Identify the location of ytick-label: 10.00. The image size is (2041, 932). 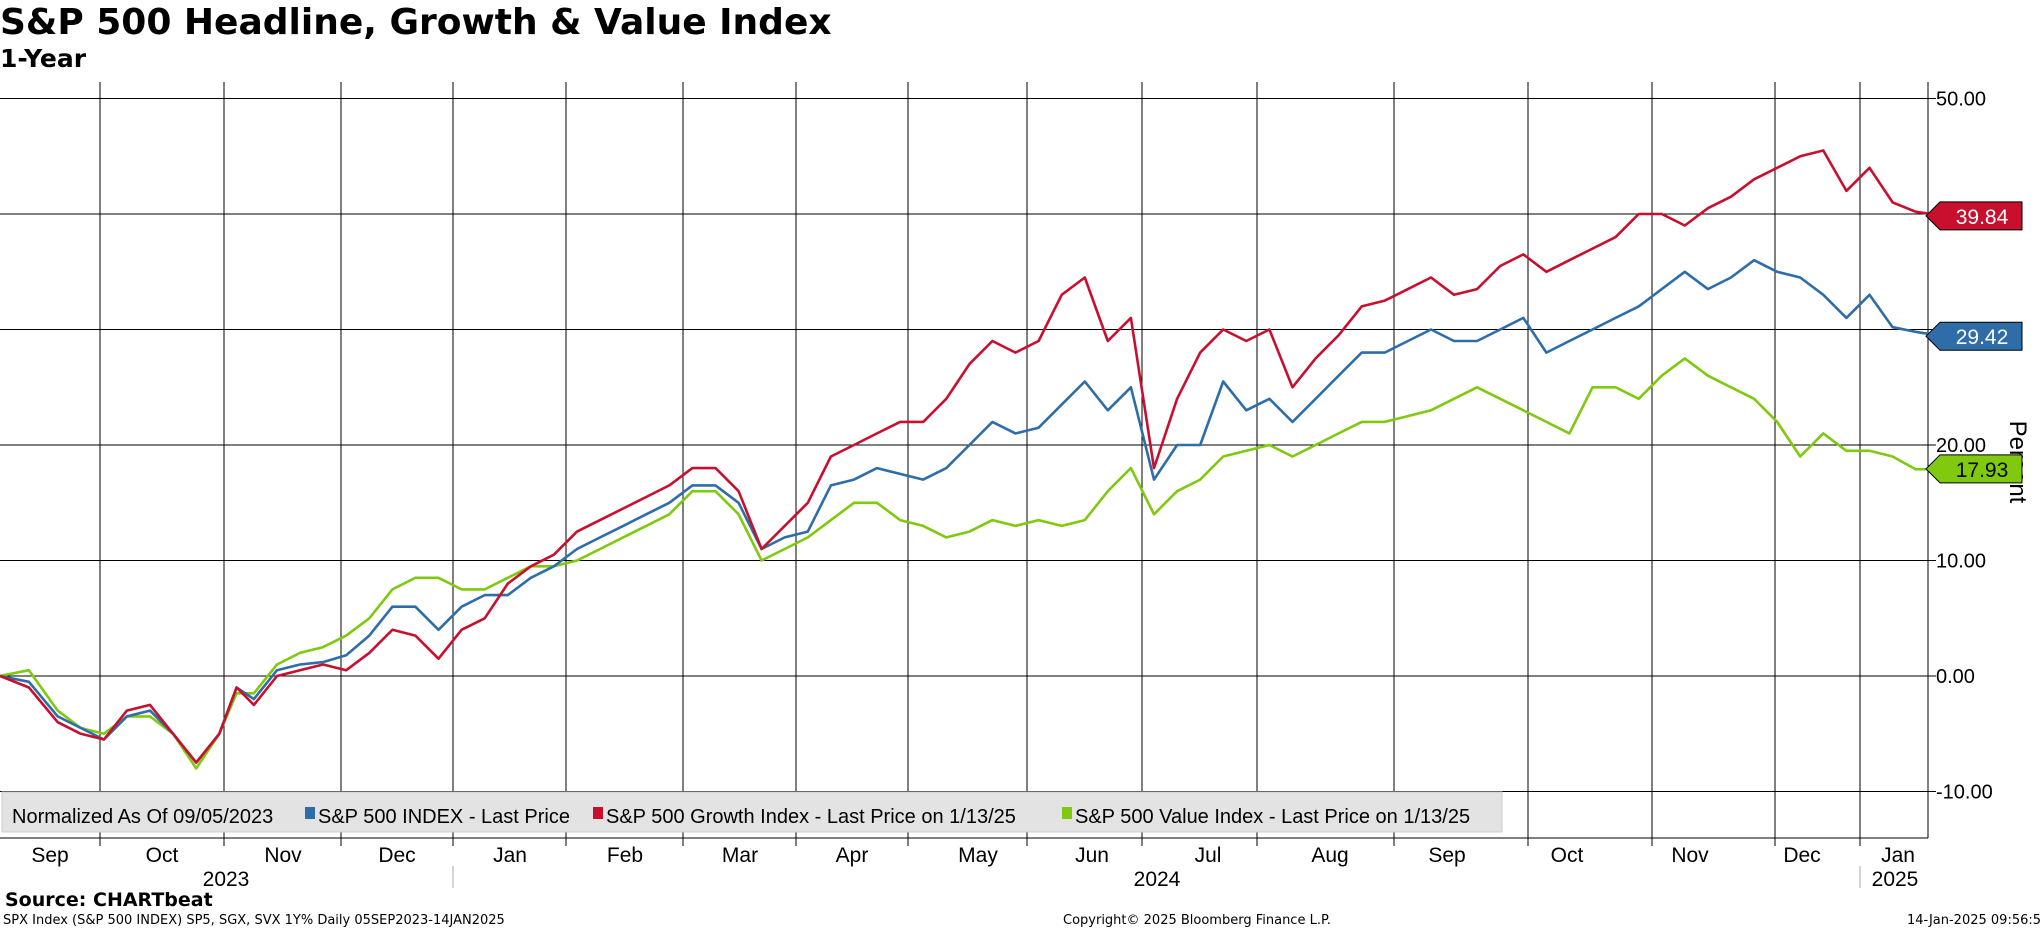
(1961, 562).